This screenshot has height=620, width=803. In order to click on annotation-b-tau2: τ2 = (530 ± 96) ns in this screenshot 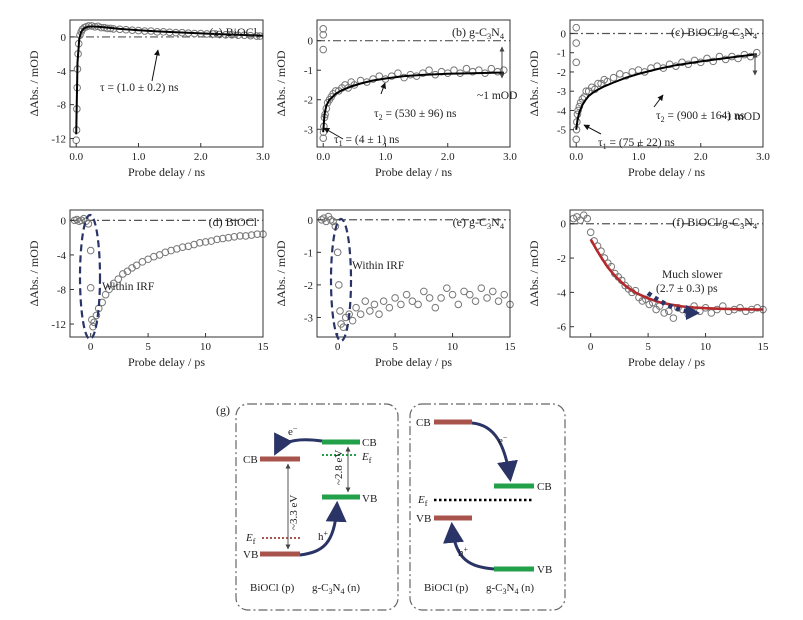, I will do `click(415, 115)`.